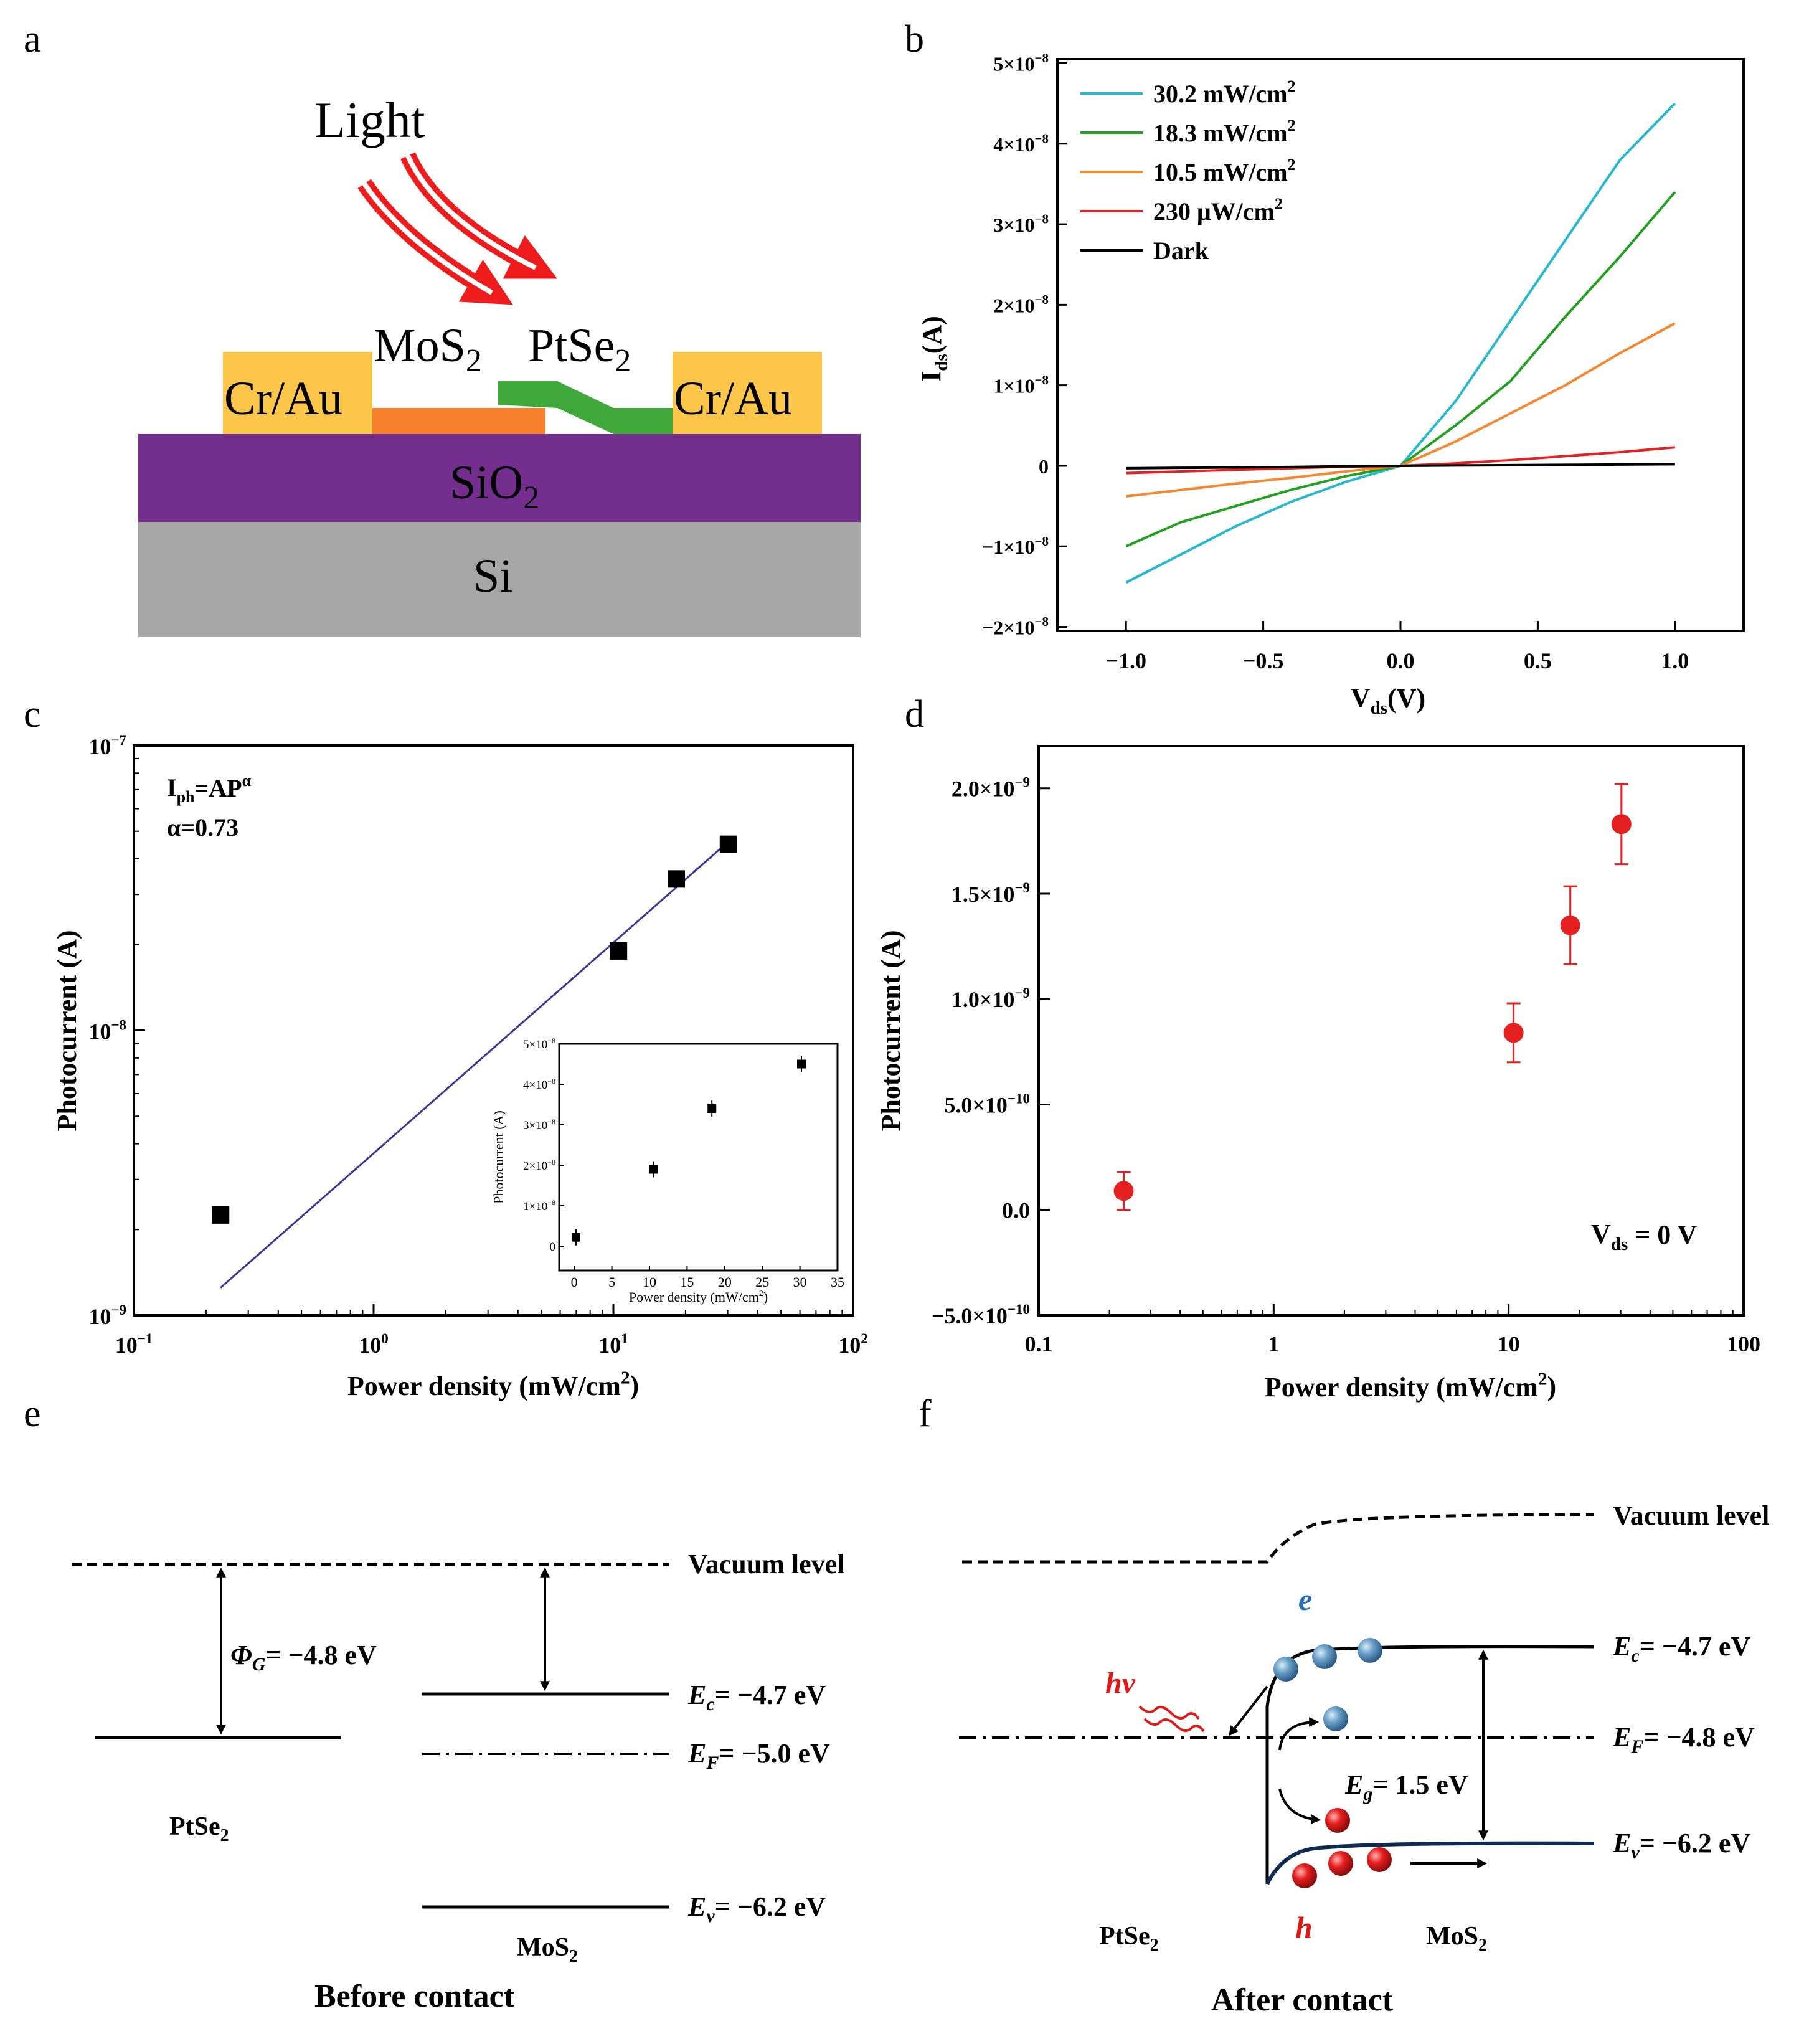 The height and width of the screenshot is (2044, 1804). I want to click on y-axis-label-c: Photocurrent (A), so click(67, 1031).